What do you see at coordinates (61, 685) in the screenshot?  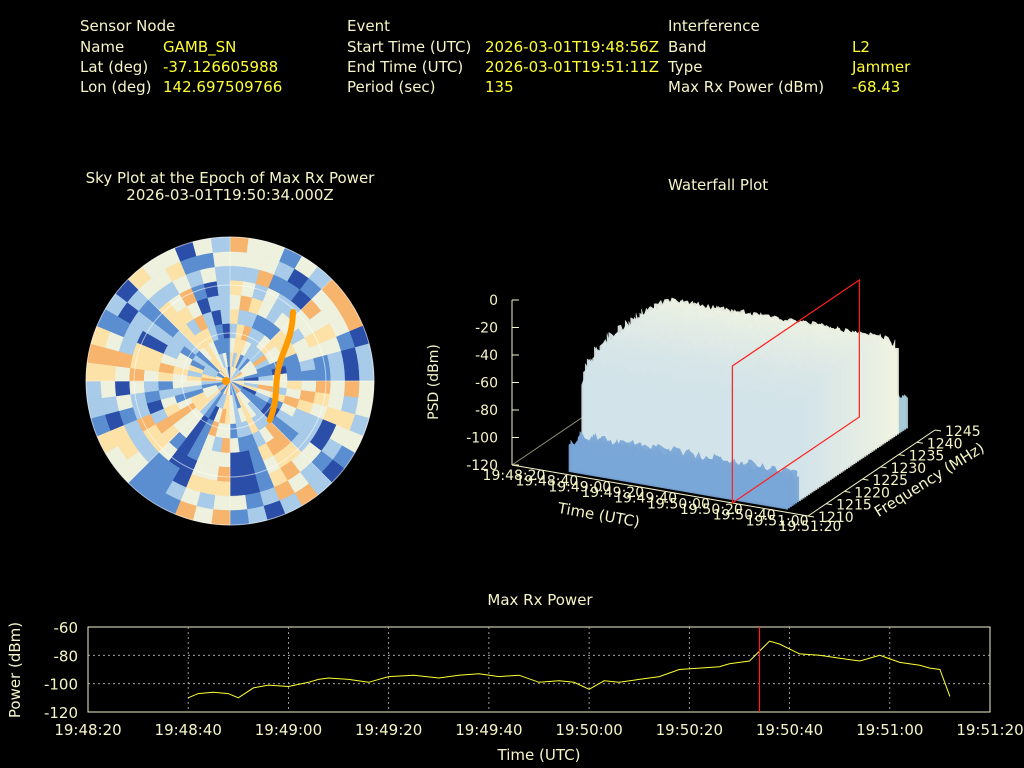 I see `maxpower-y-tick-label: -100` at bounding box center [61, 685].